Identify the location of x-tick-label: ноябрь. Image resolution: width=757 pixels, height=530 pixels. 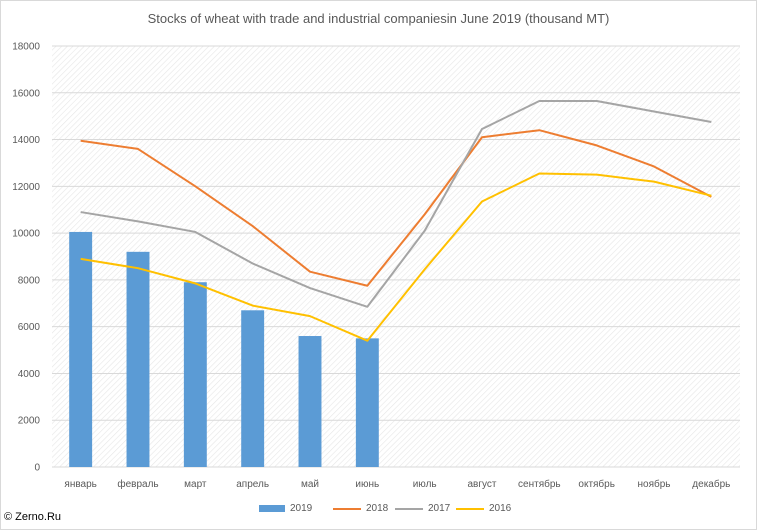
(654, 484).